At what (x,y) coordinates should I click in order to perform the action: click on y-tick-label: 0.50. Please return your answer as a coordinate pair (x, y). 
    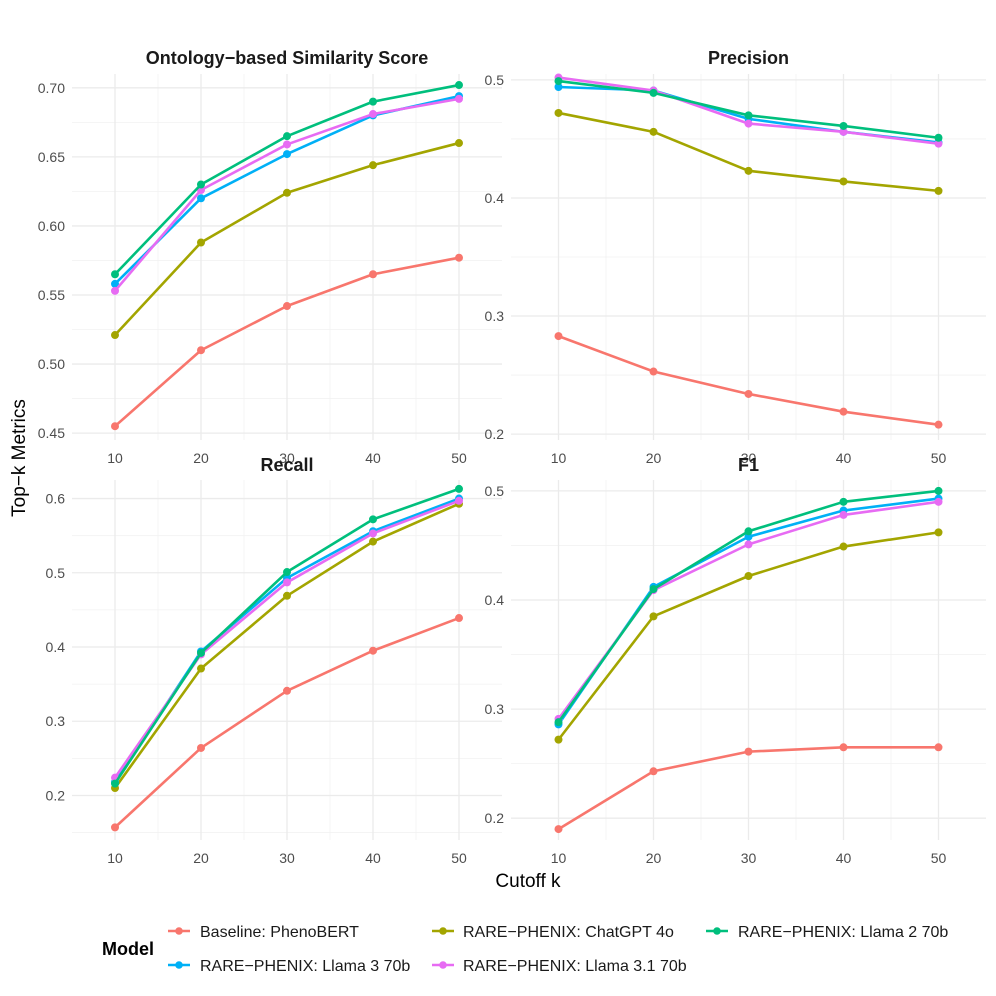
    Looking at the image, I should click on (51, 364).